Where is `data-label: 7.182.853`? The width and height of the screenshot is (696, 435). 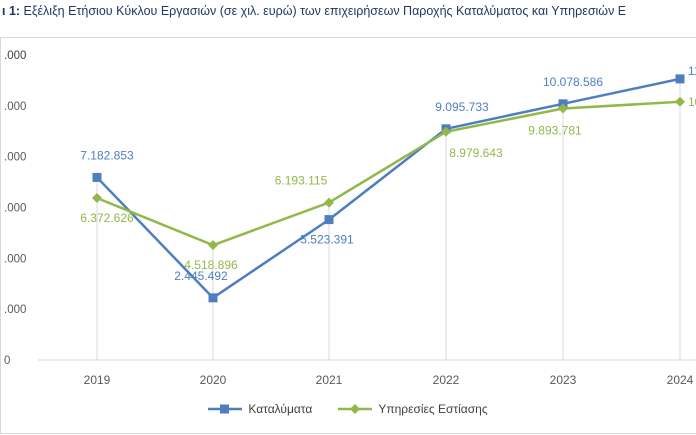 data-label: 7.182.853 is located at coordinates (107, 155).